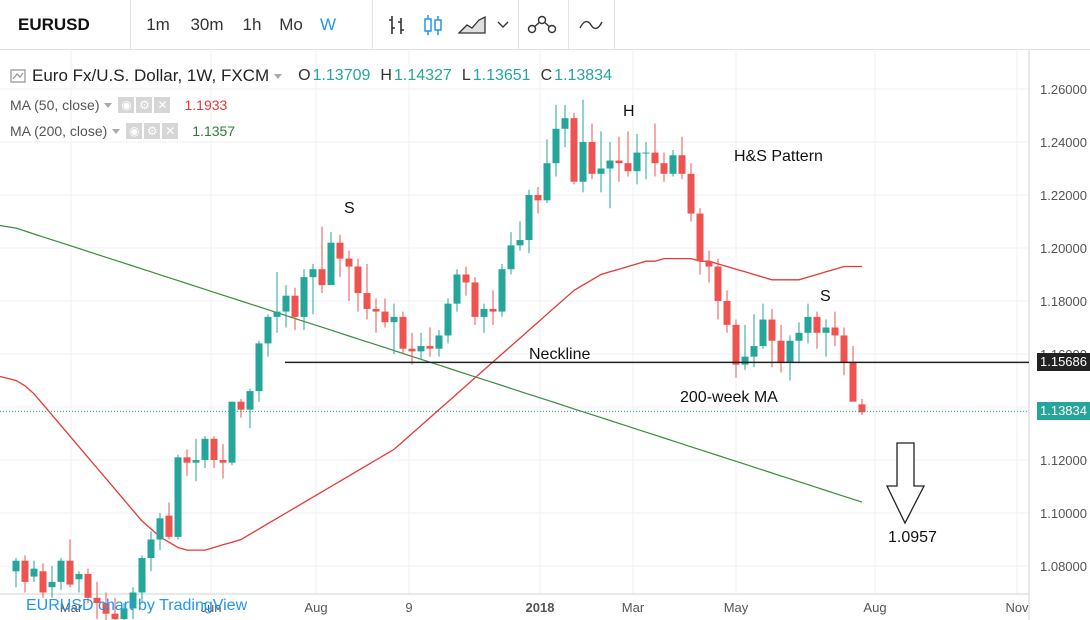  What do you see at coordinates (1063, 301) in the screenshot?
I see `y-tick-label: 1.18000` at bounding box center [1063, 301].